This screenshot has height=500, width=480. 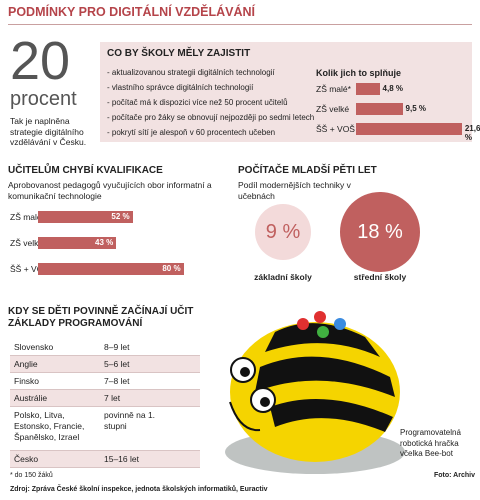 I want to click on value-label: 80 %, so click(x=171, y=268).